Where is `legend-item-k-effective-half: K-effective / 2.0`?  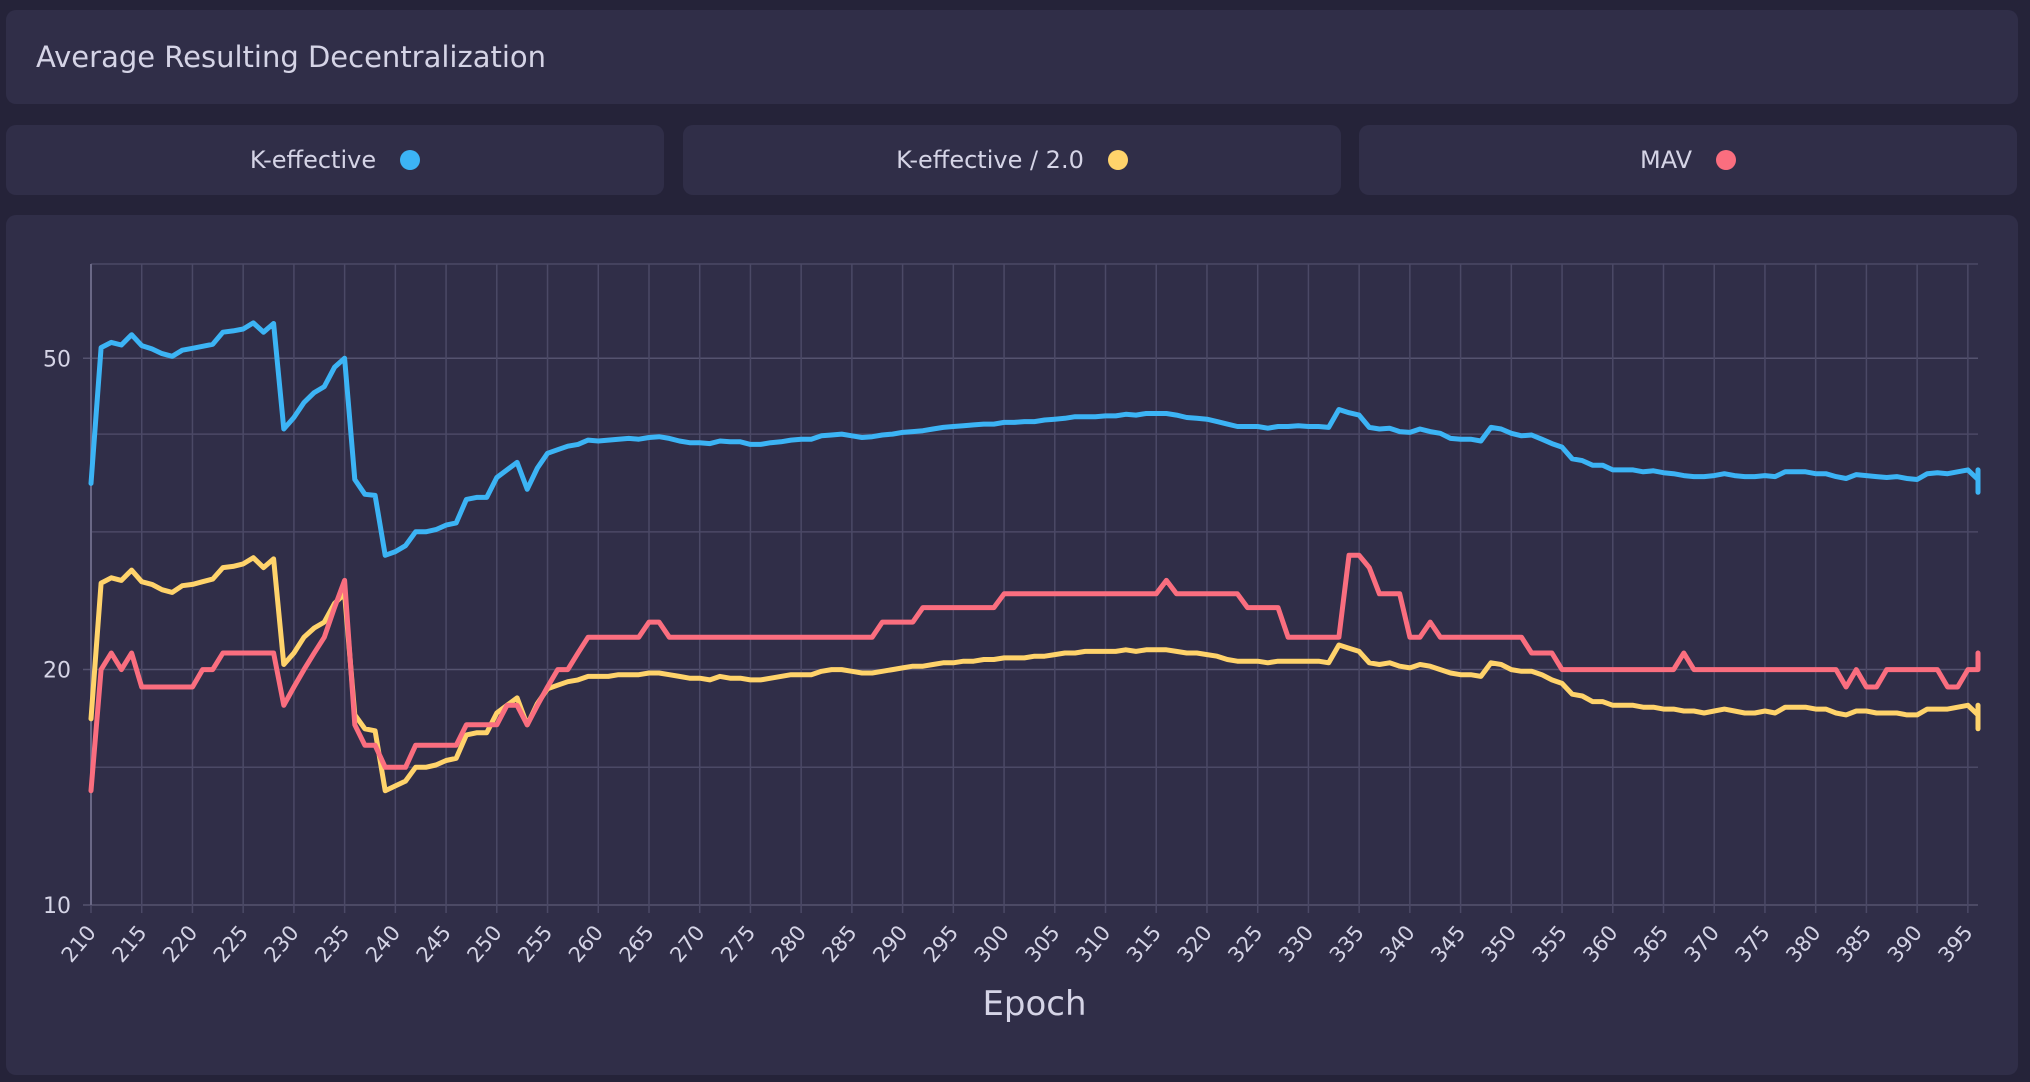 legend-item-k-effective-half: K-effective / 2.0 is located at coordinates (1012, 160).